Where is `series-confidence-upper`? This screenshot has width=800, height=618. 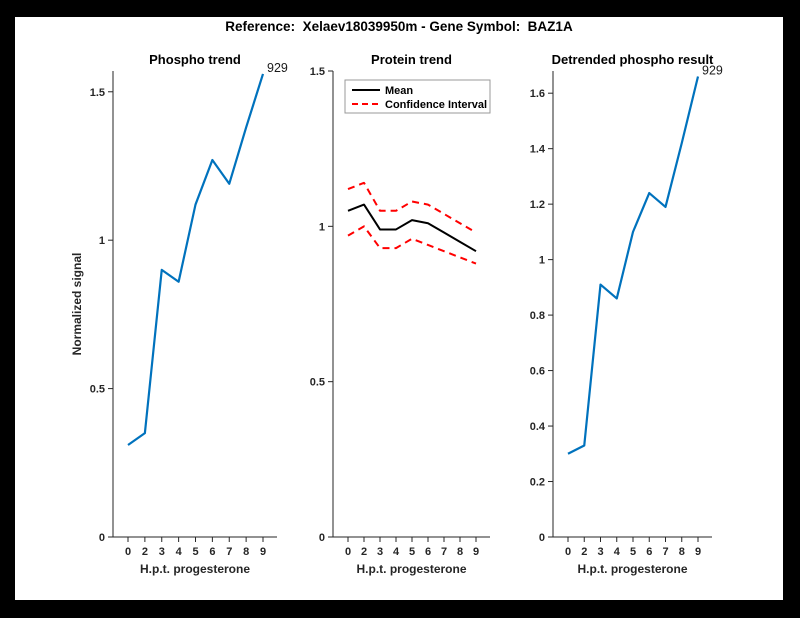
series-confidence-upper is located at coordinates (412, 207).